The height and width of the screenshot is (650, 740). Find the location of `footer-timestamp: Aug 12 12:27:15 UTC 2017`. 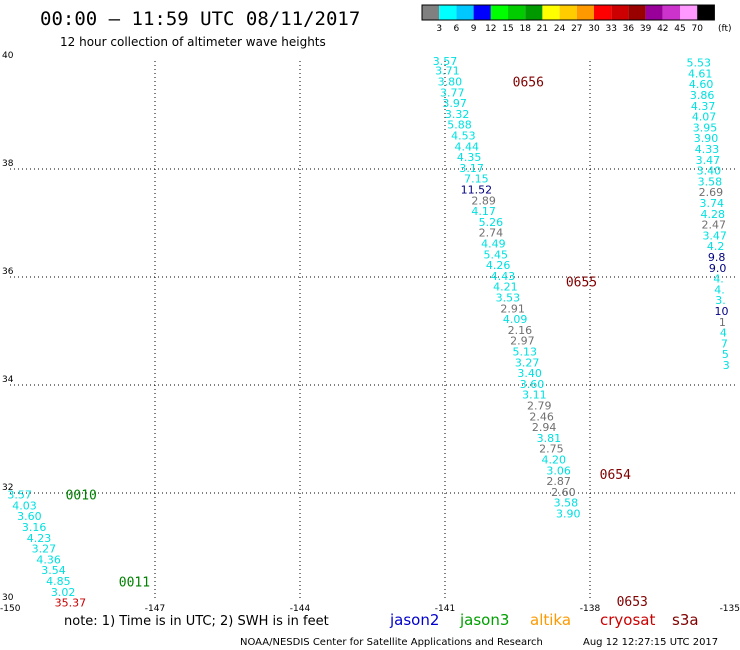

footer-timestamp: Aug 12 12:27:15 UTC 2017 is located at coordinates (650, 642).